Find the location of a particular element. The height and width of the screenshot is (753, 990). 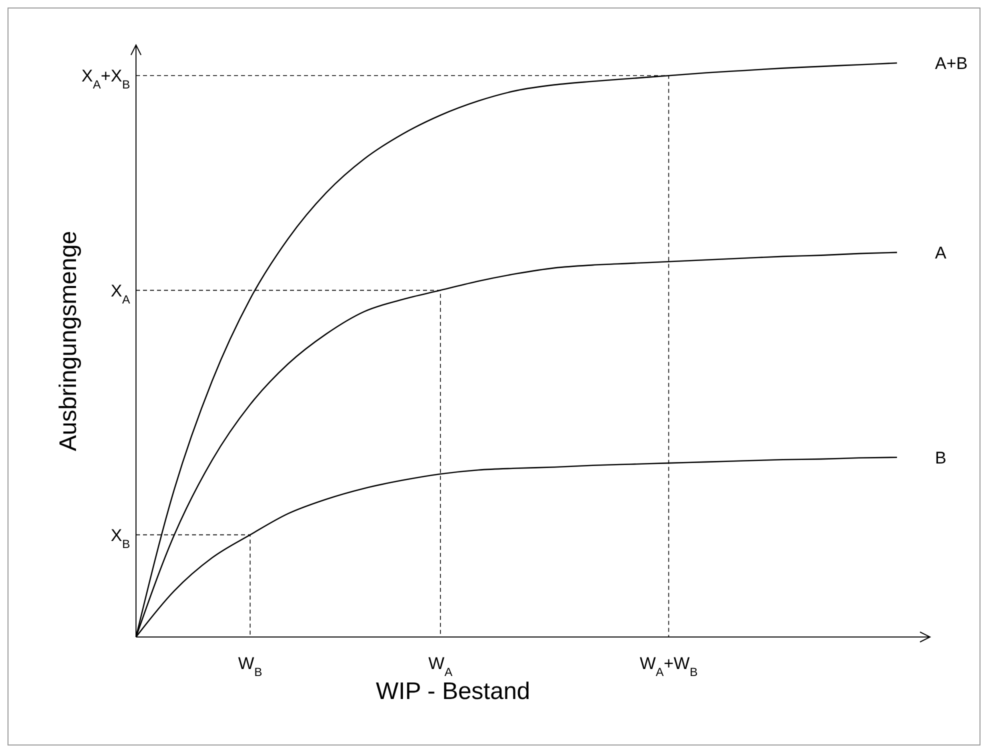

text: B is located at coordinates (940, 458).